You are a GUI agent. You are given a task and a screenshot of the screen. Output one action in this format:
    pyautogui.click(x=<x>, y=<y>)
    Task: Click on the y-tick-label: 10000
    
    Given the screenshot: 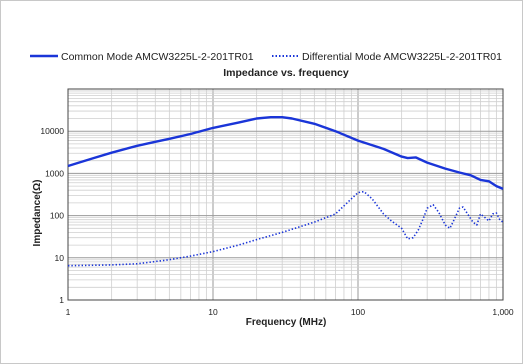 What is the action you would take?
    pyautogui.click(x=52, y=131)
    